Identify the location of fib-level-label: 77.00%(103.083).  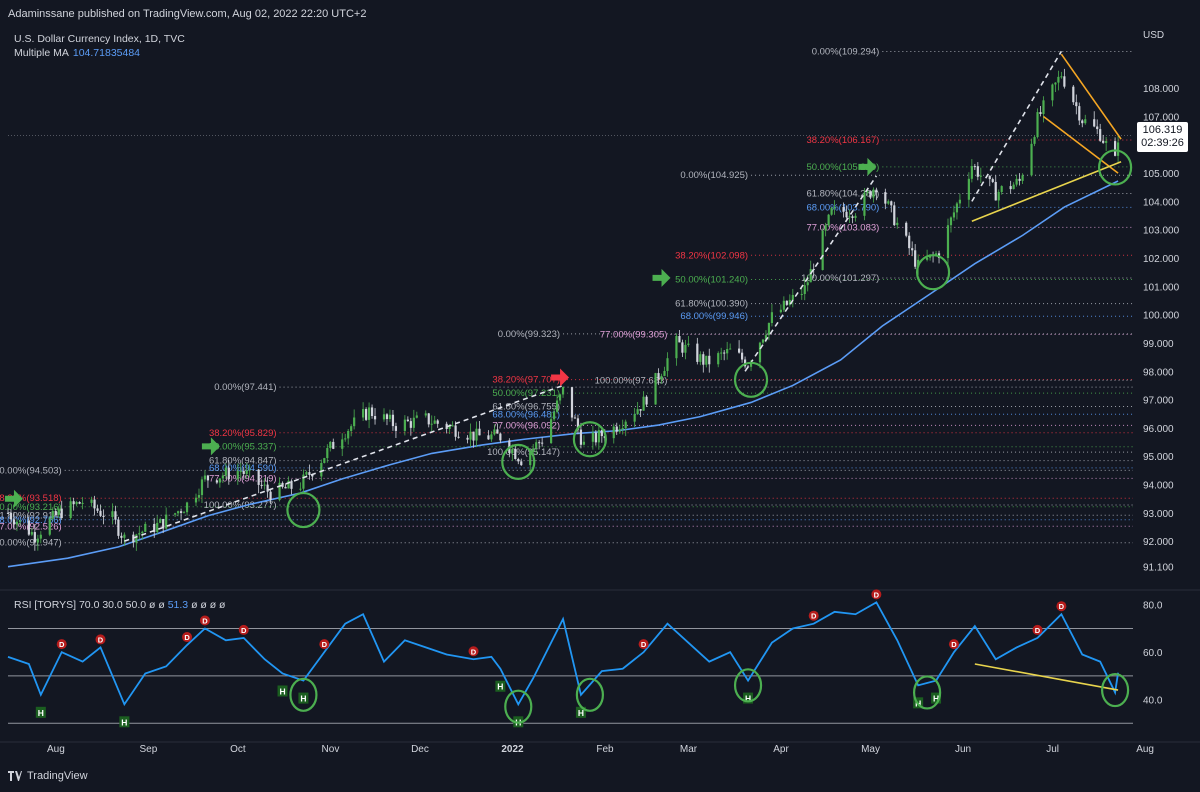
(842, 227).